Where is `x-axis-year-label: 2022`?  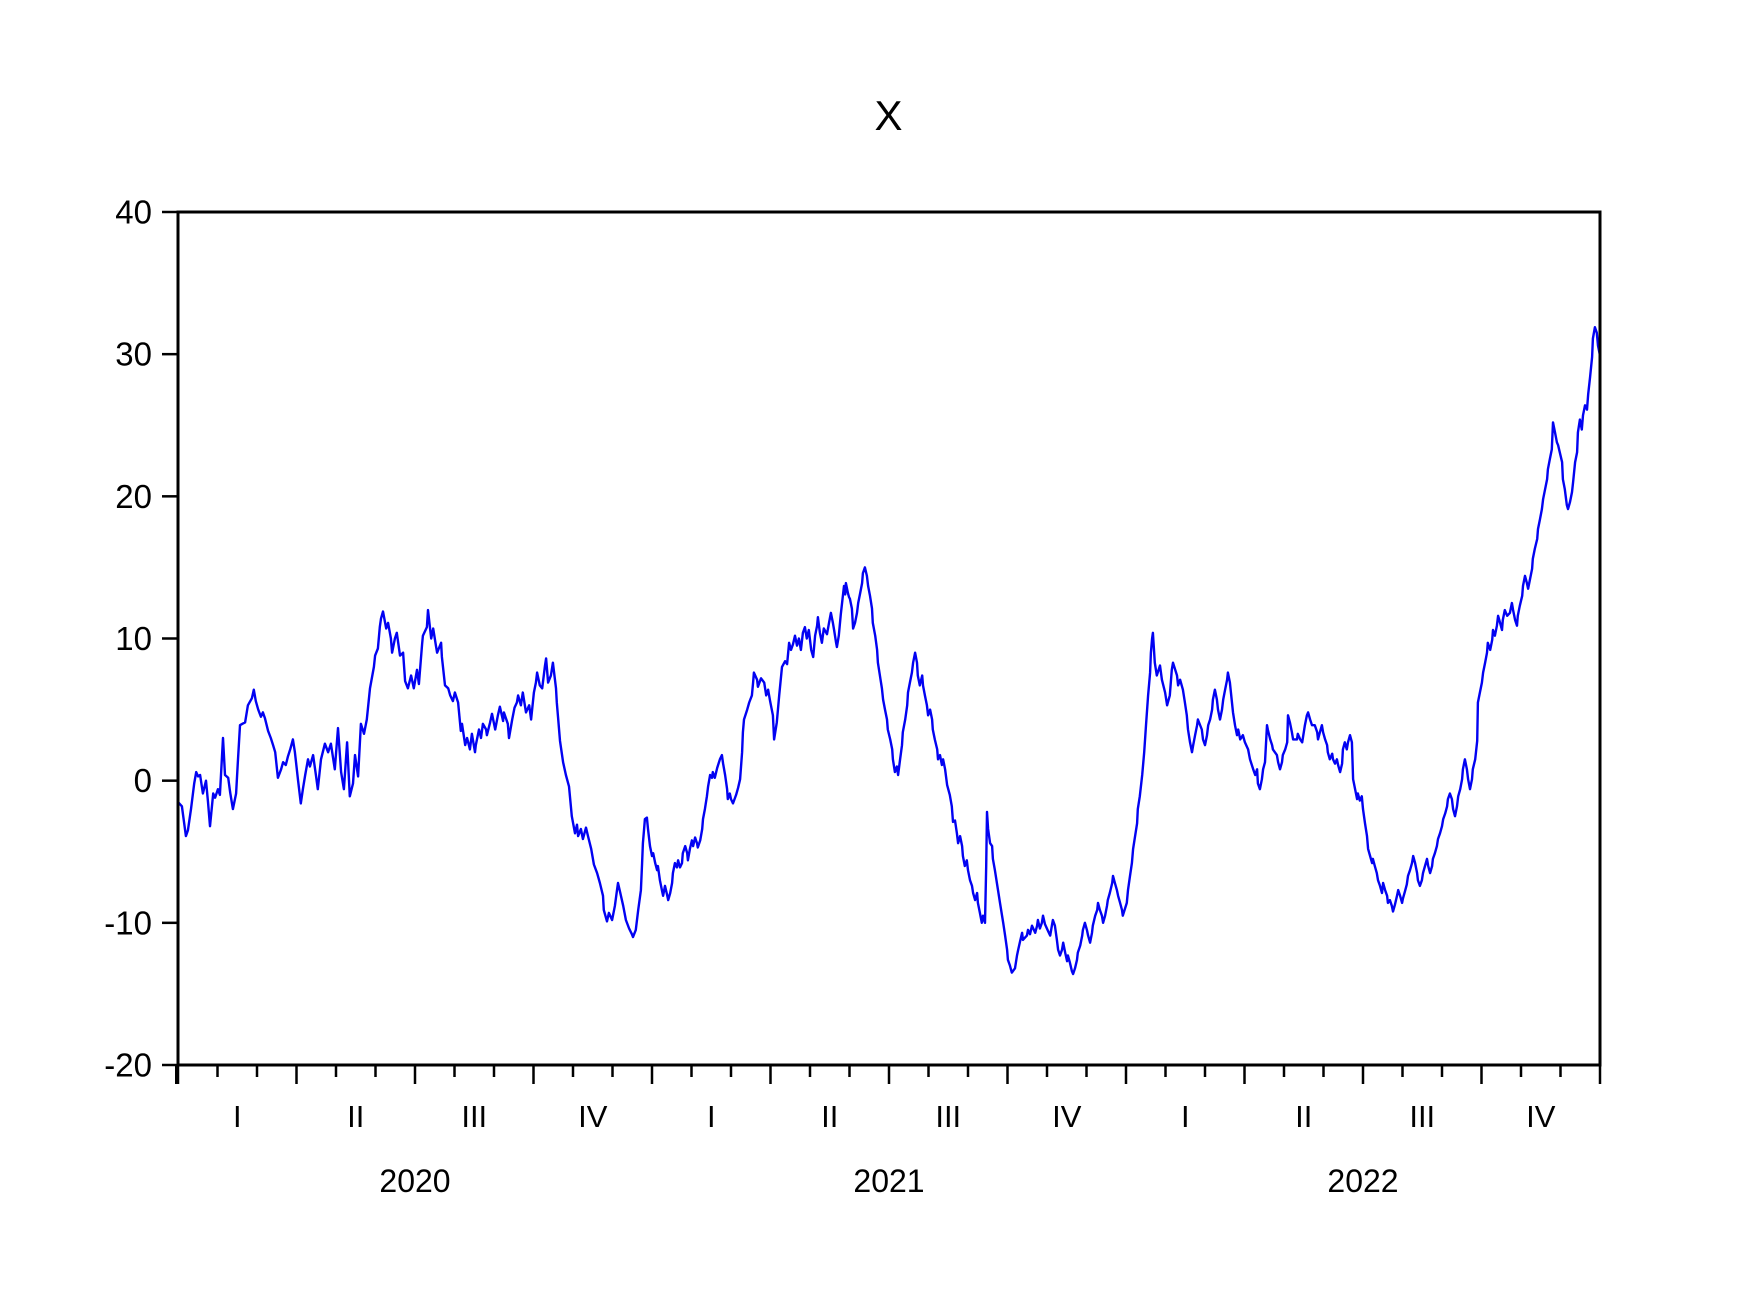 x-axis-year-label: 2022 is located at coordinates (1362, 1181).